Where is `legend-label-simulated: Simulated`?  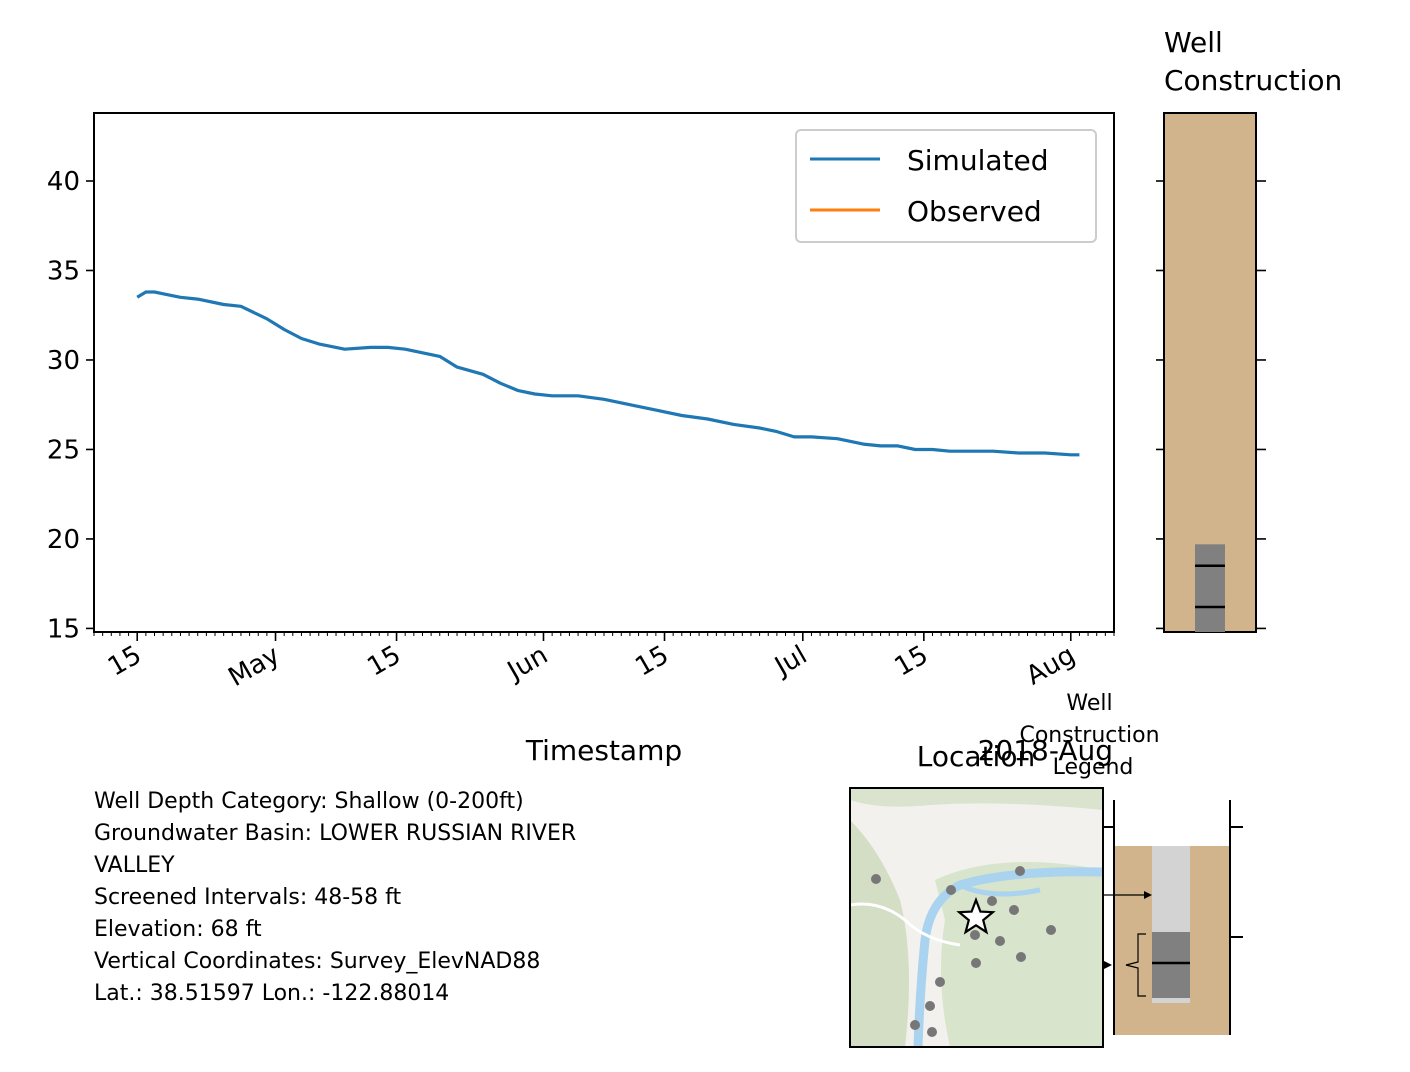
legend-label-simulated: Simulated is located at coordinates (978, 160).